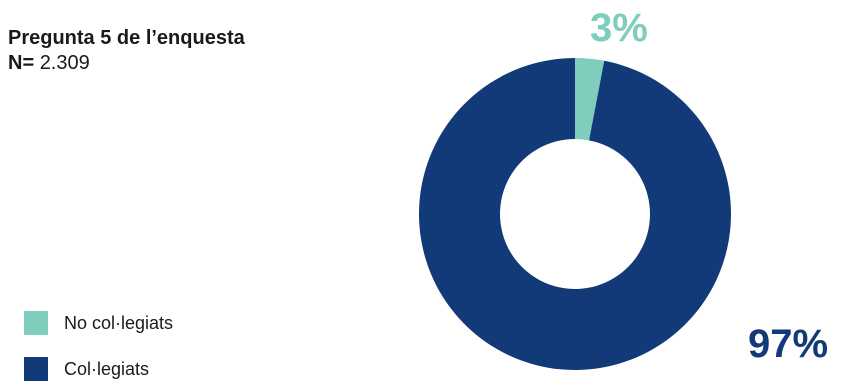 The image size is (843, 392). Describe the element at coordinates (126, 63) in the screenshot. I see `sample-size: N= 2.309` at that location.